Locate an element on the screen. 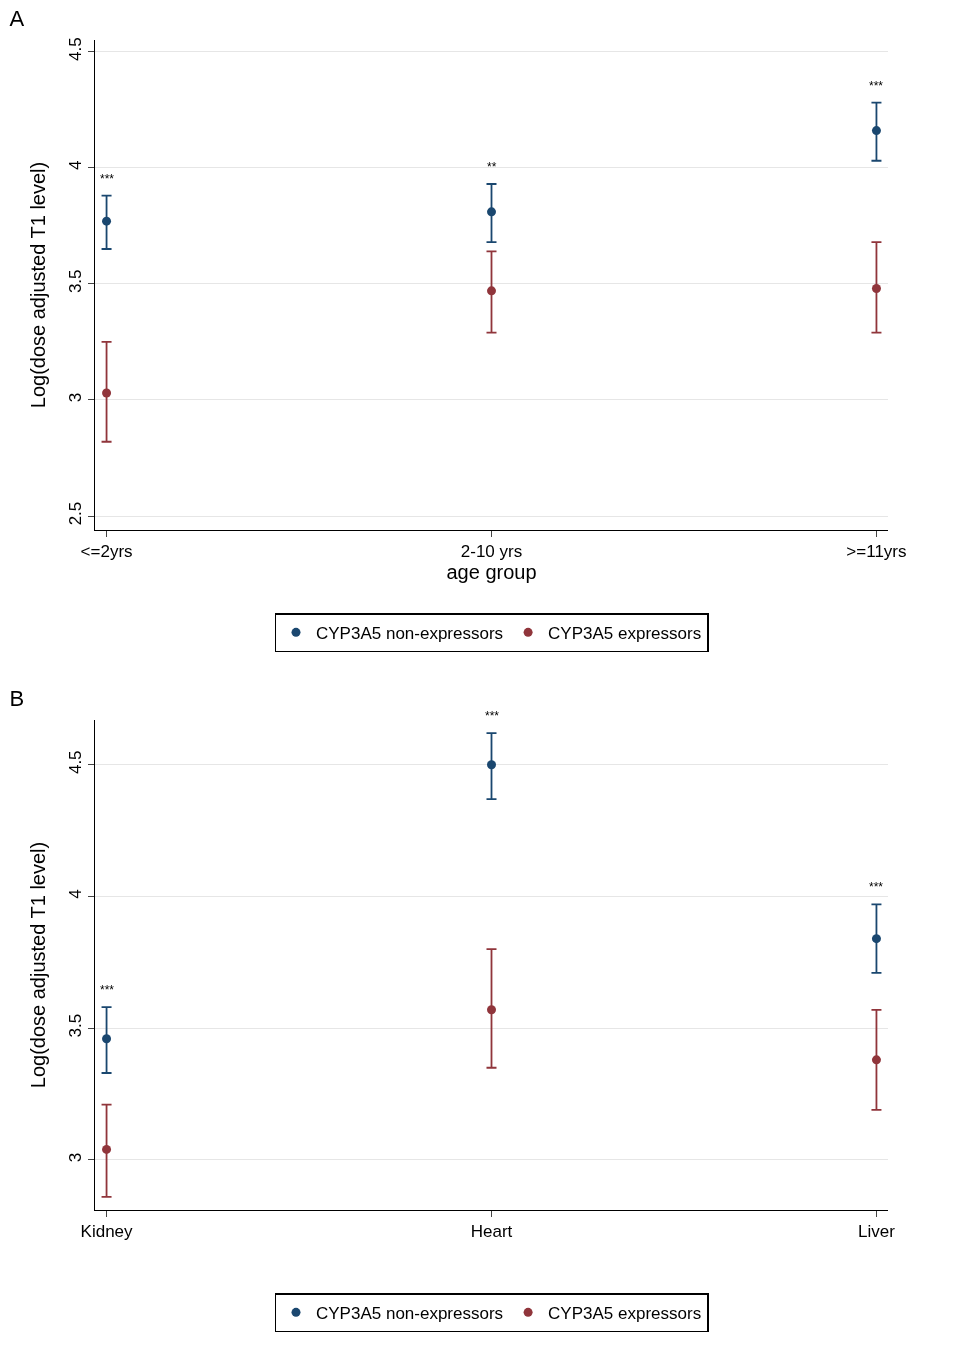 This screenshot has width=958, height=1364. x-axis-title: age group is located at coordinates (491, 572).